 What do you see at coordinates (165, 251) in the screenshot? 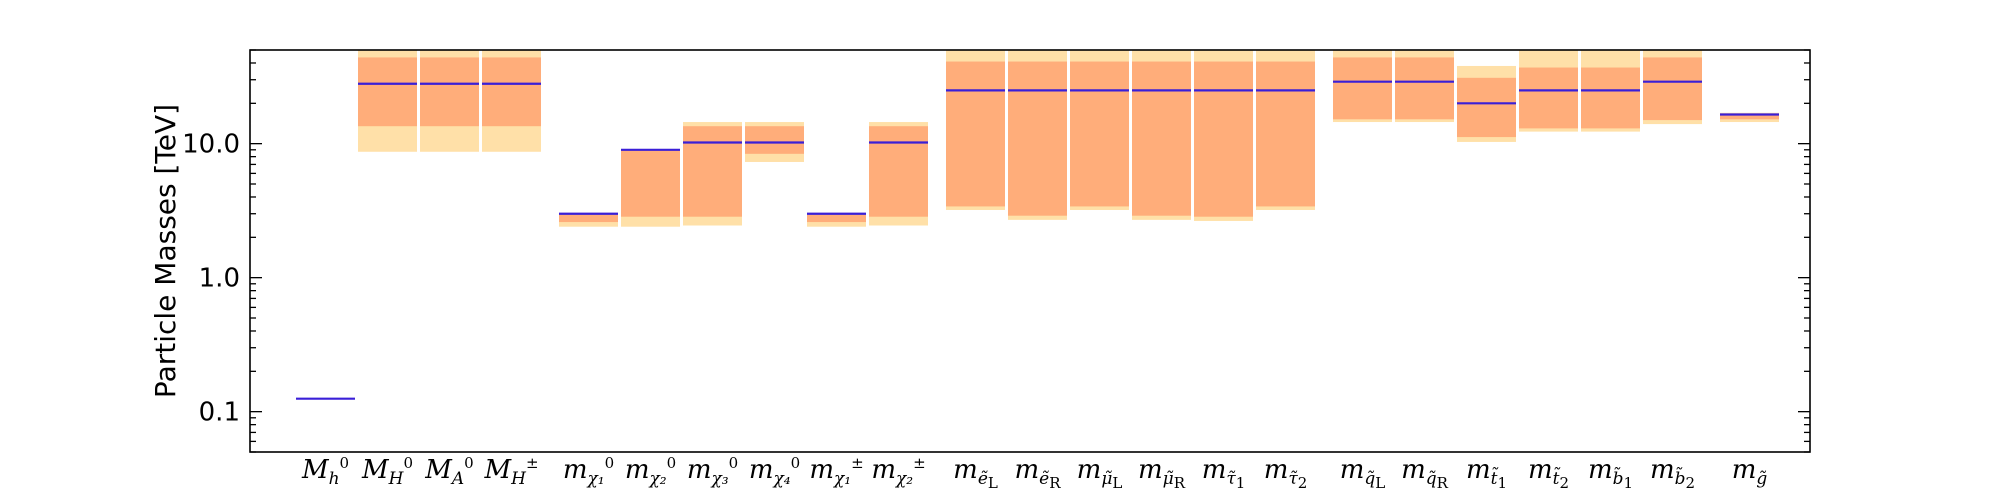
I see `y-axis-label: Particle Masses [TeV]` at bounding box center [165, 251].